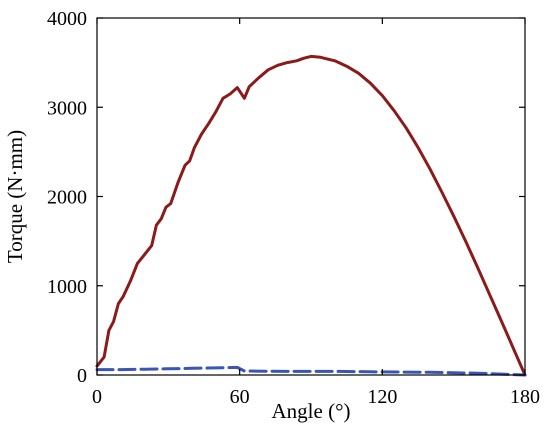  What do you see at coordinates (67, 198) in the screenshot?
I see `y-tick-label: 2000` at bounding box center [67, 198].